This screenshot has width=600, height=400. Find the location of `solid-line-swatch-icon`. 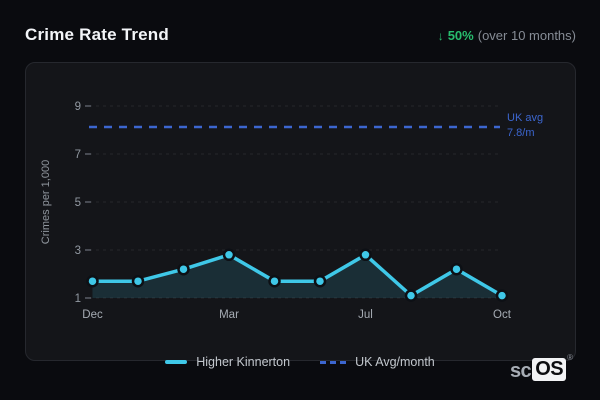

solid-line-swatch-icon is located at coordinates (176, 362).